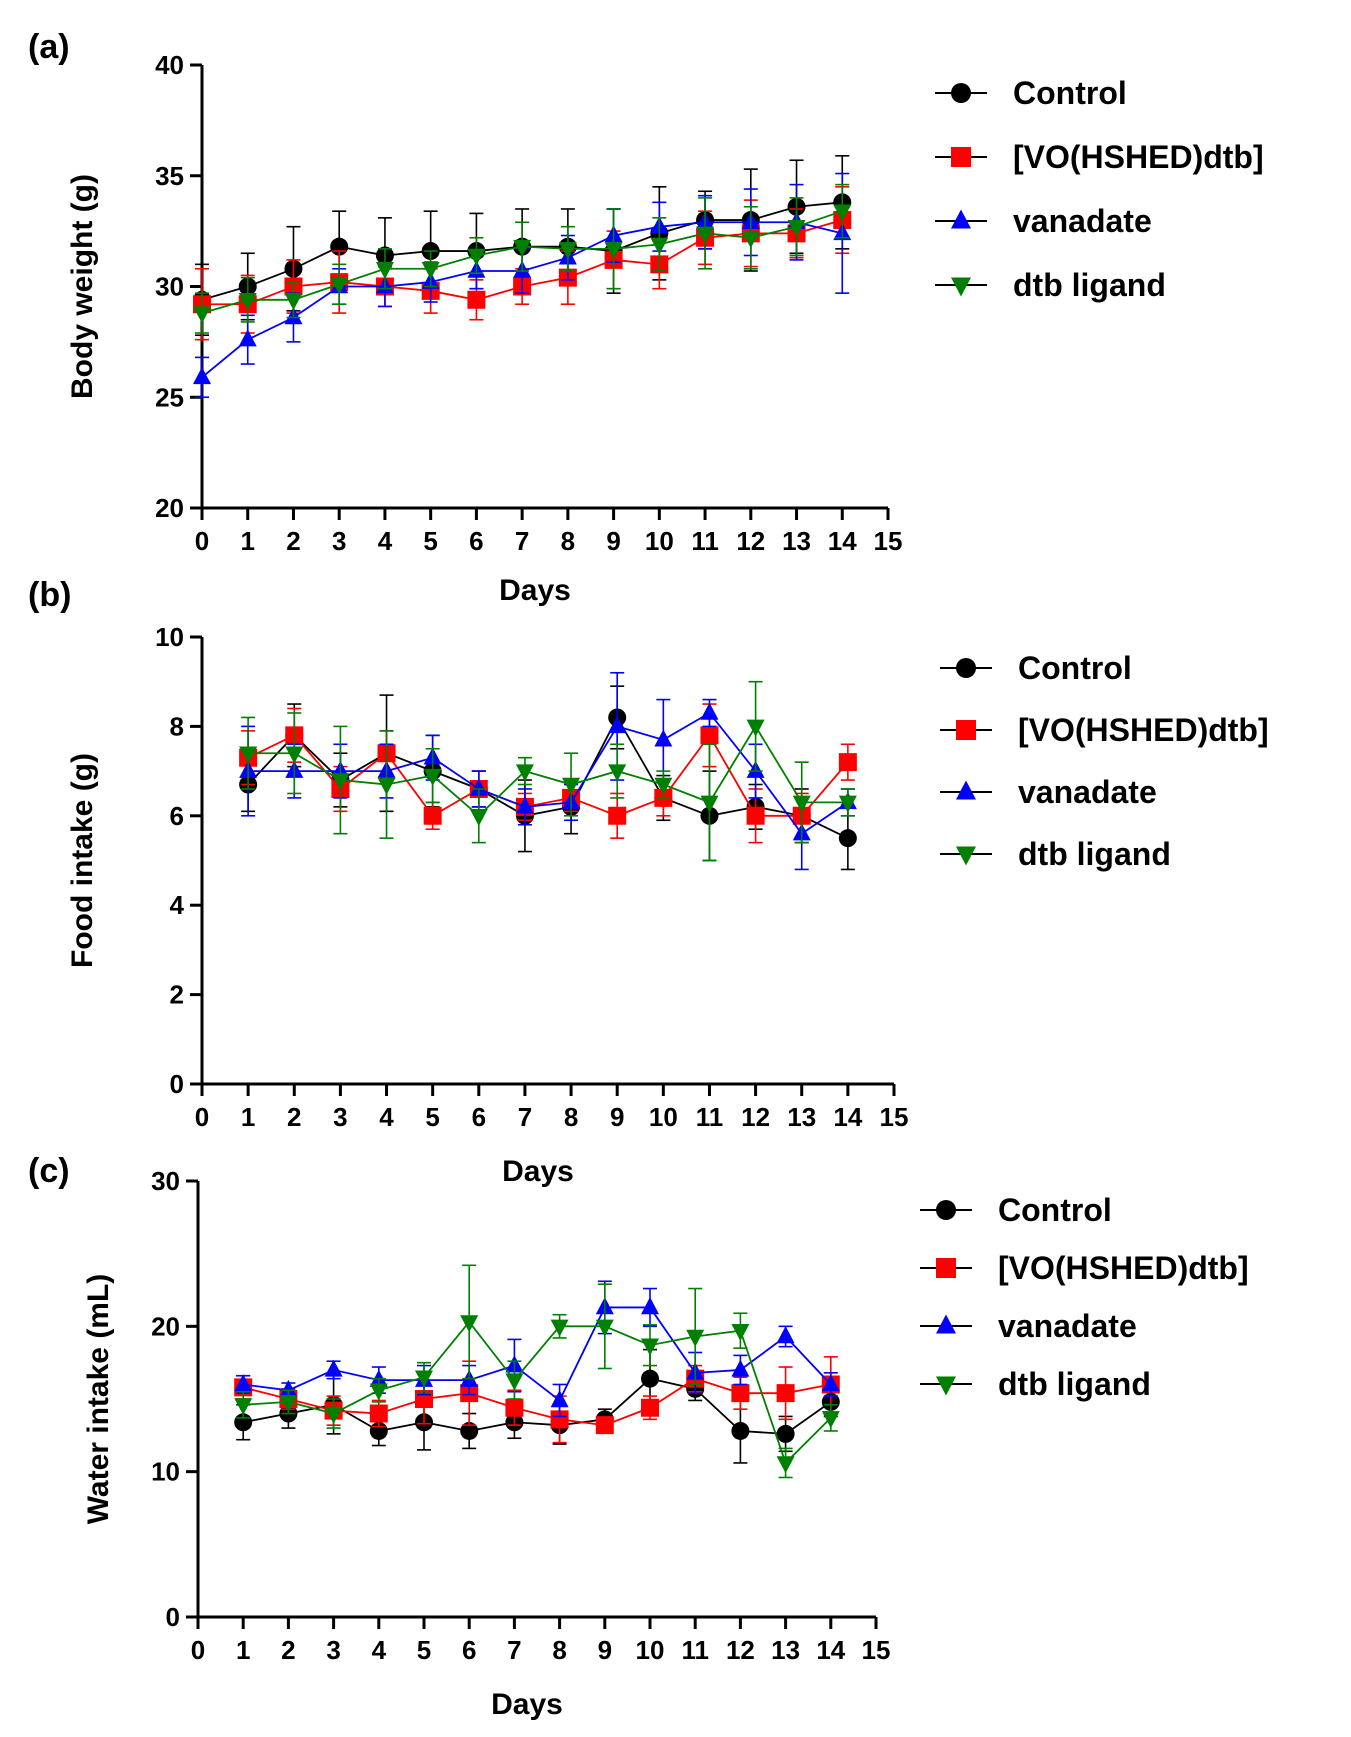 Image resolution: width=1351 pixels, height=1737 pixels. Describe the element at coordinates (82, 286) in the screenshot. I see `y-axis-title: Body weight (g)` at that location.